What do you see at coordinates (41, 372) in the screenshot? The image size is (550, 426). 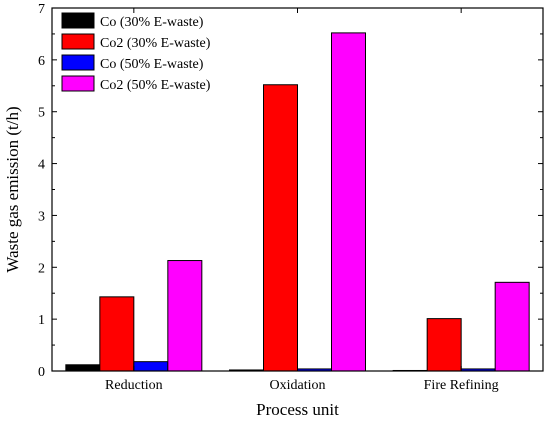 I see `y-tick-label: 0` at bounding box center [41, 372].